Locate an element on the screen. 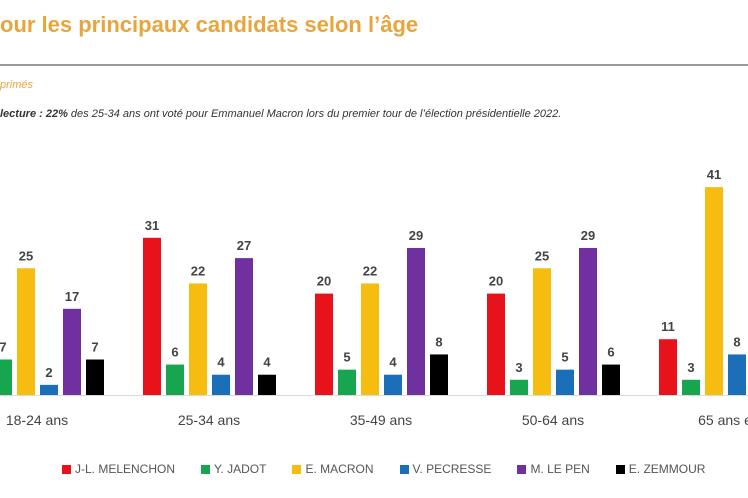  data-label: 17 is located at coordinates (72, 296).